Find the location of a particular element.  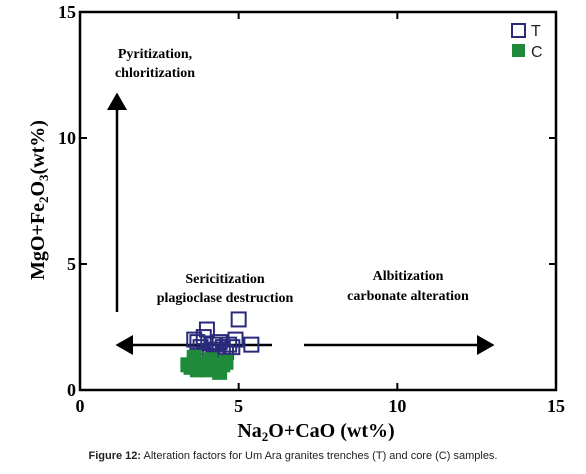

legend-marker-t is located at coordinates (518, 30).